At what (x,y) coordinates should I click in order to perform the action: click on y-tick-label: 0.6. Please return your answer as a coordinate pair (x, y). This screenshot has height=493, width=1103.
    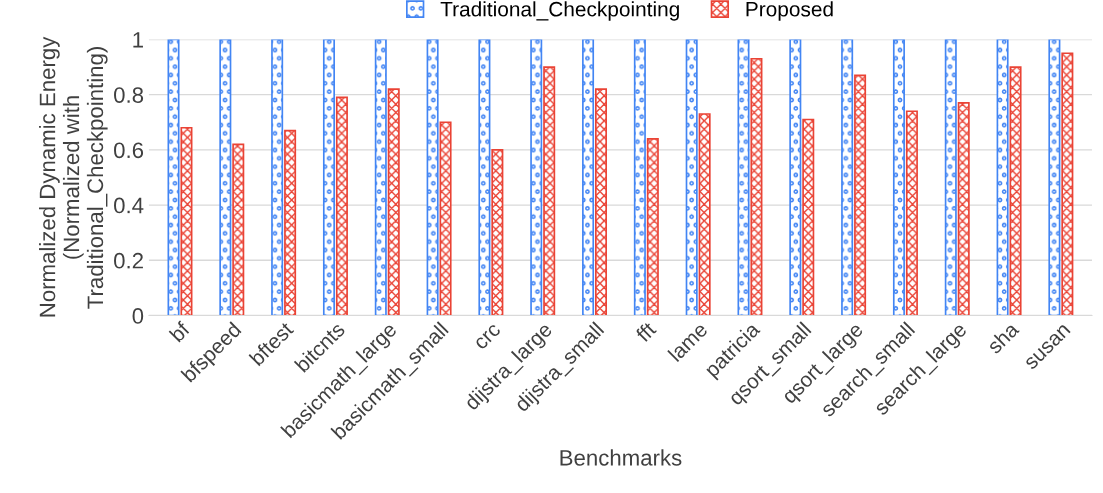
    Looking at the image, I should click on (129, 150).